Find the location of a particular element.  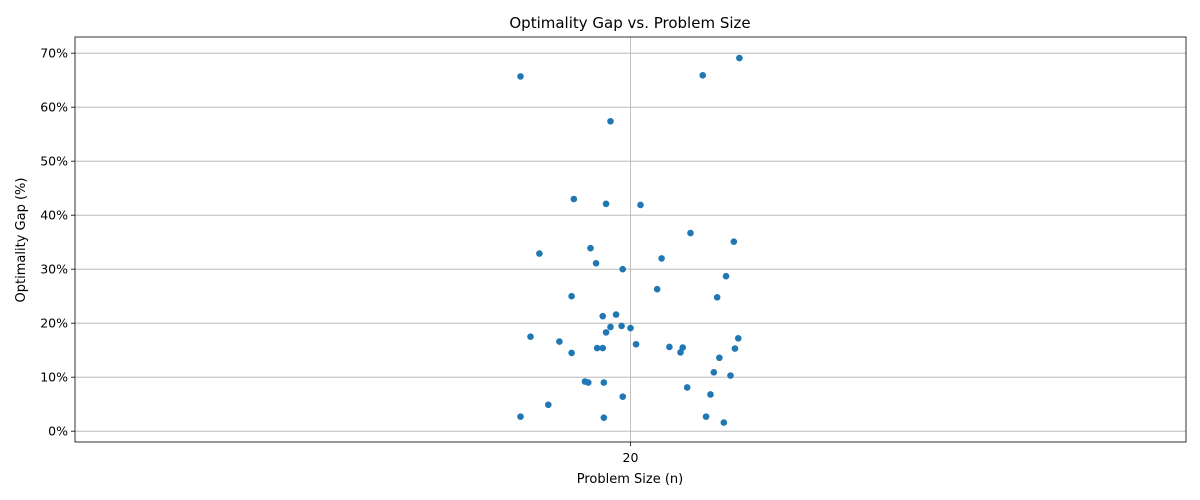

y-tick-label: 70% is located at coordinates (54, 53).